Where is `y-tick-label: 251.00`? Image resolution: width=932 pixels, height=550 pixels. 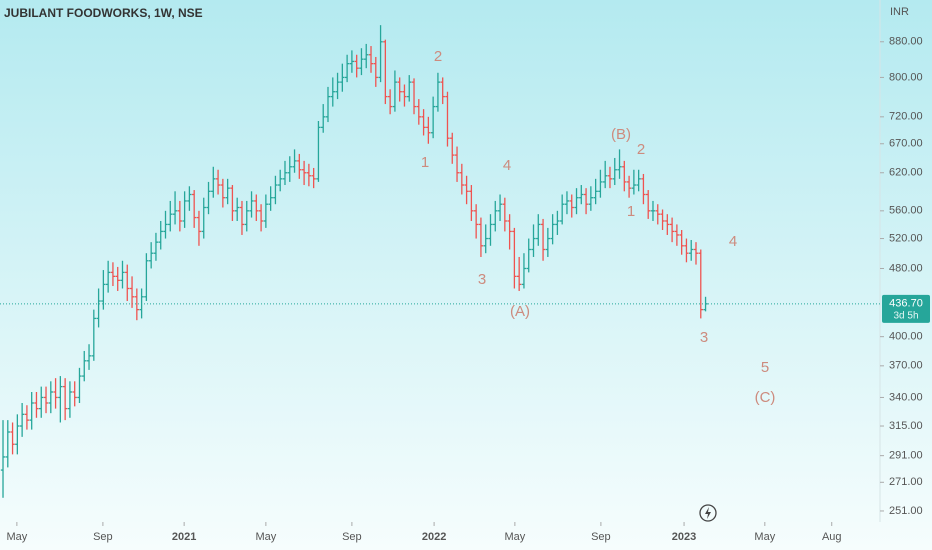
y-tick-label: 251.00 is located at coordinates (906, 511).